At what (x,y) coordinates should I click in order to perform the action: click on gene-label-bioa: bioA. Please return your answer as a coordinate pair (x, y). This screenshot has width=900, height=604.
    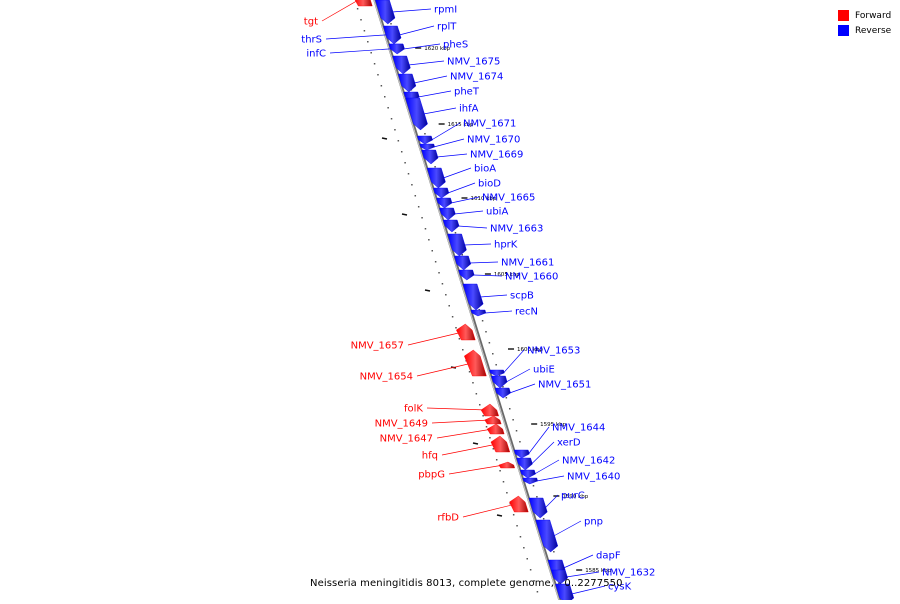
    Looking at the image, I should click on (485, 169).